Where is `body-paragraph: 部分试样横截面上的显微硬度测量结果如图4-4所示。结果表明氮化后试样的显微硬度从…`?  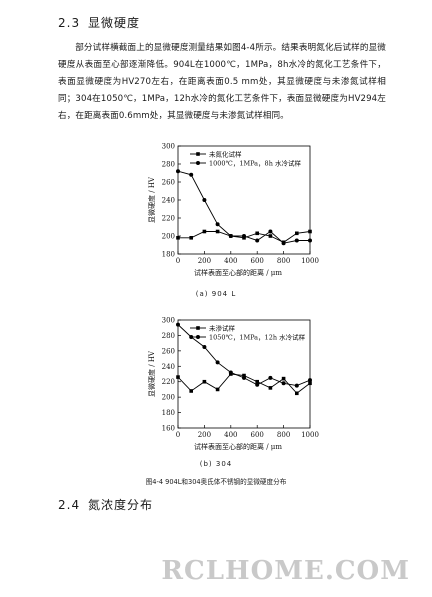
body-paragraph: 部分试样横截面上的显微硬度测量结果如图4-4所示。结果表明氮化后试样的显微硬度从… is located at coordinates (222, 82).